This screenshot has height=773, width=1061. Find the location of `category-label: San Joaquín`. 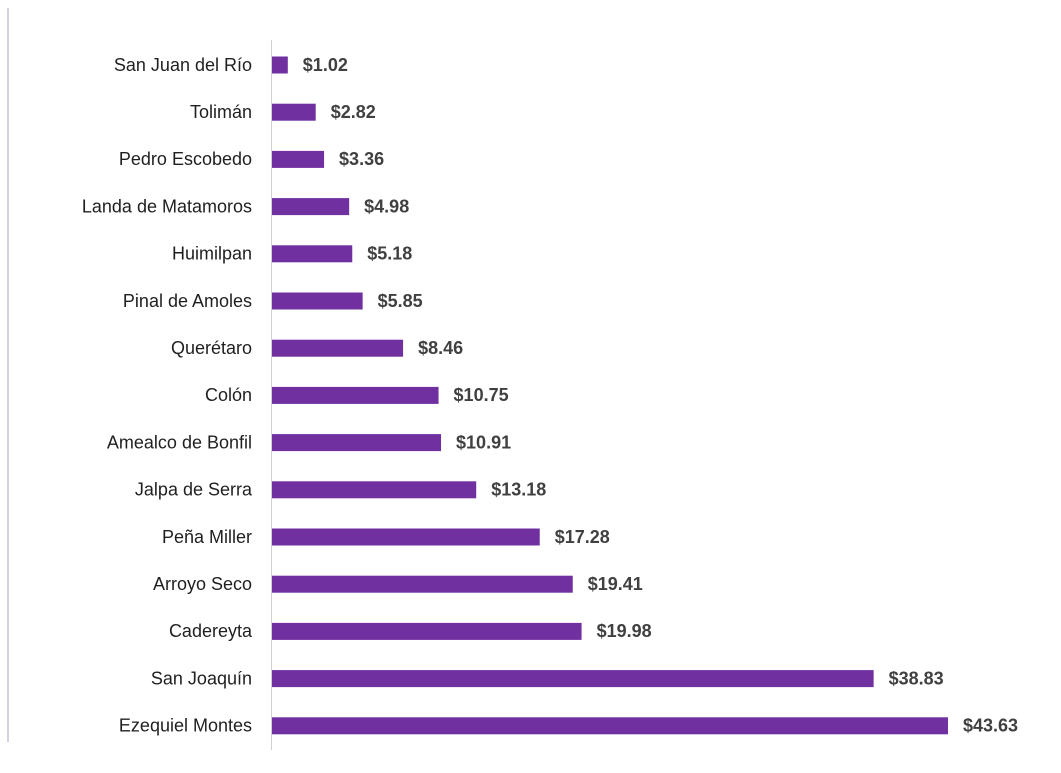

category-label: San Joaquín is located at coordinates (201, 678).